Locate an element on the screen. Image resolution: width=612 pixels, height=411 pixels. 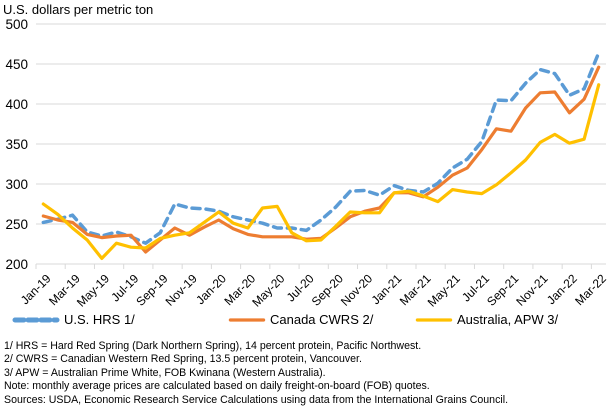
y-axis-ticks: 200 250 300 350 400 450 500 is located at coordinates (16, 144).